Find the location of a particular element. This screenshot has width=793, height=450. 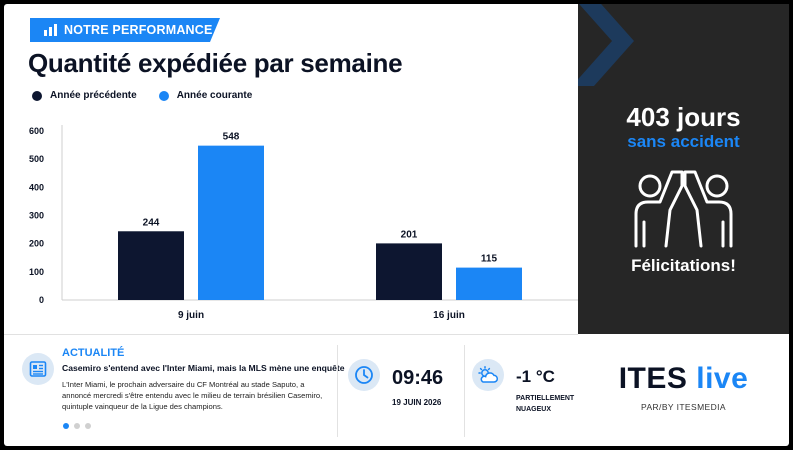

legend-swatch-current is located at coordinates (163, 95).